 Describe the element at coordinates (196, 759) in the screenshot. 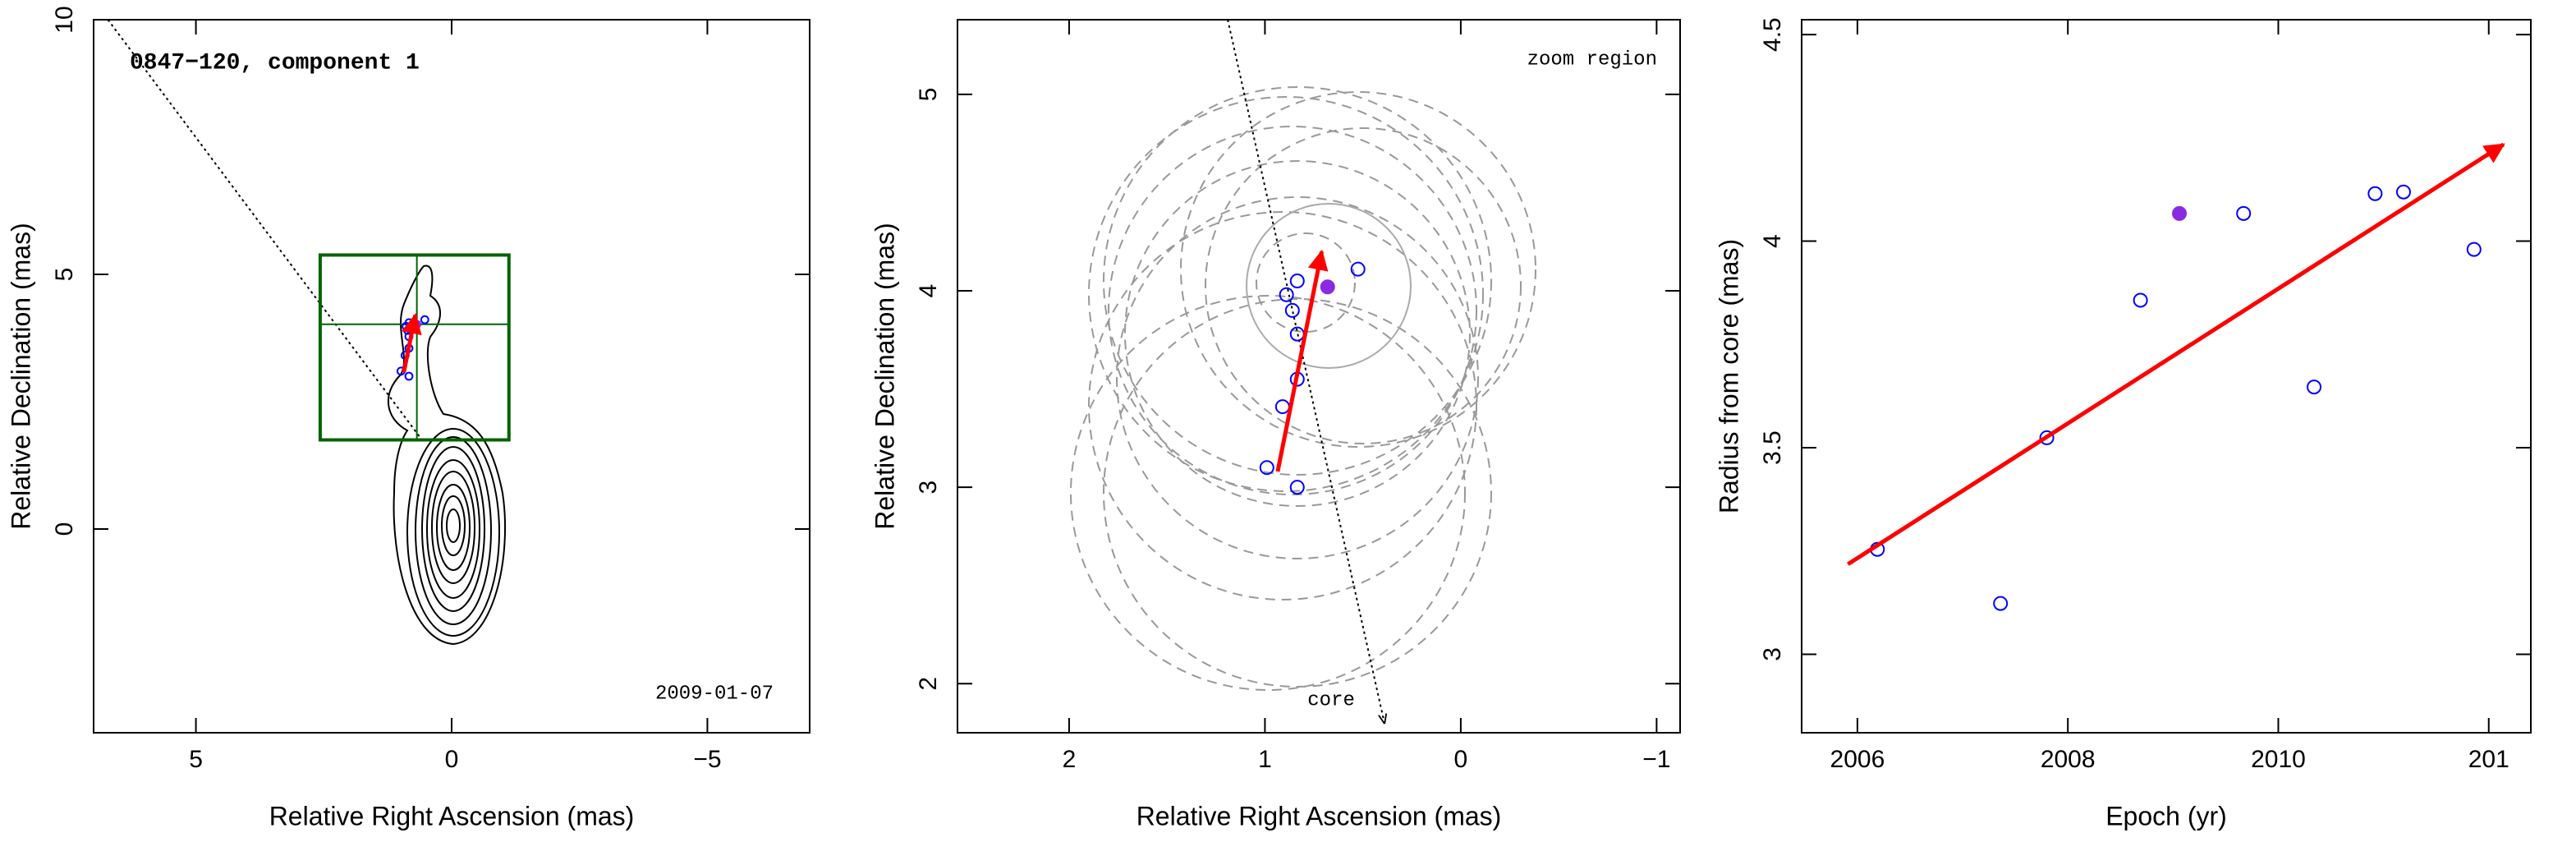

I see `x-tick-label: 5` at that location.